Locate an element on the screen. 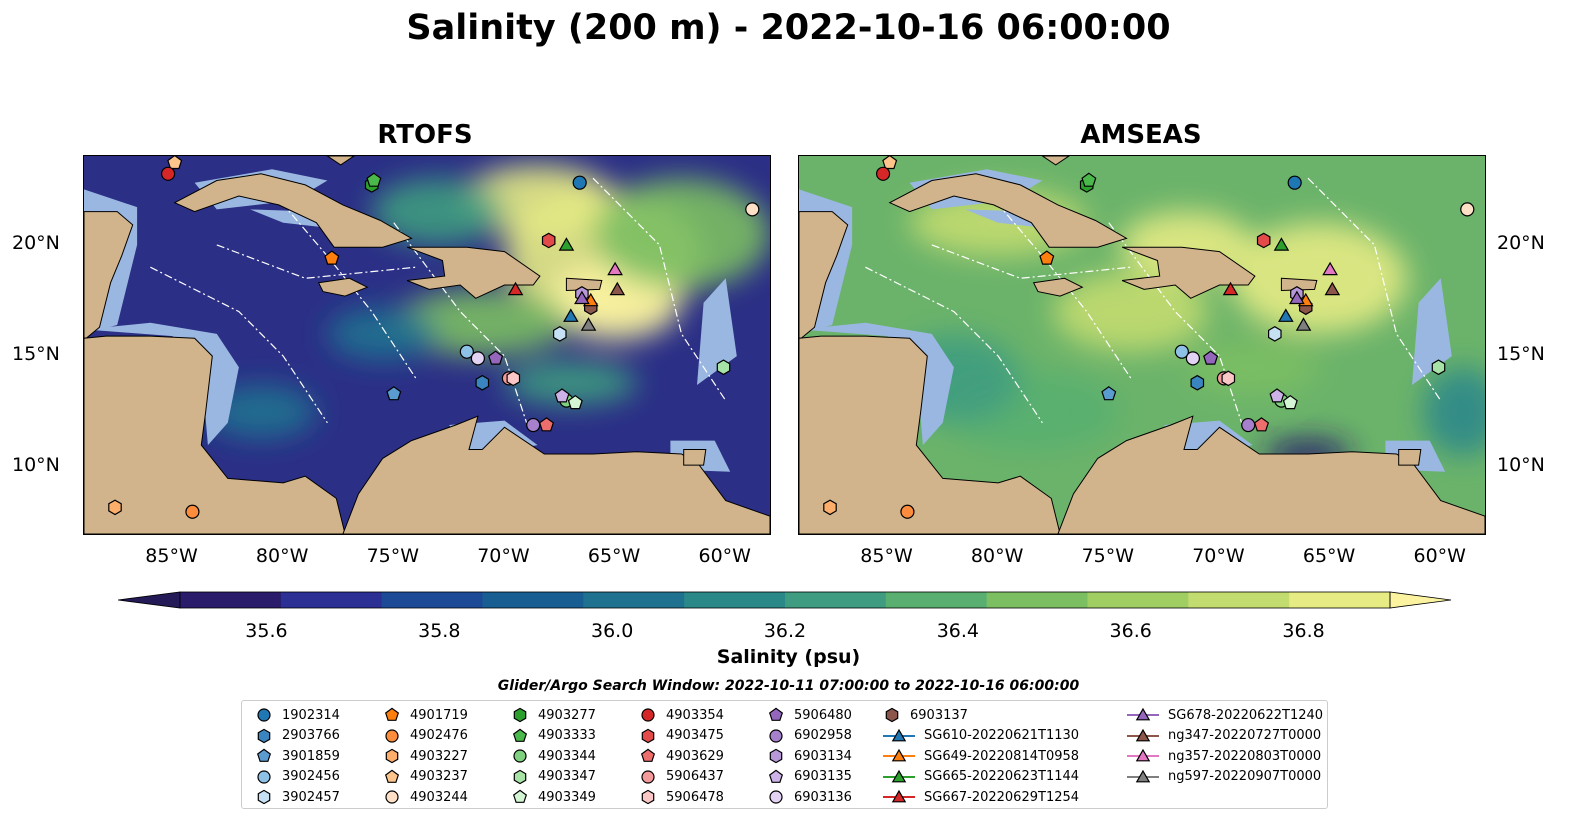 This screenshot has width=1577, height=826. legend-label: 6903137 is located at coordinates (939, 715).